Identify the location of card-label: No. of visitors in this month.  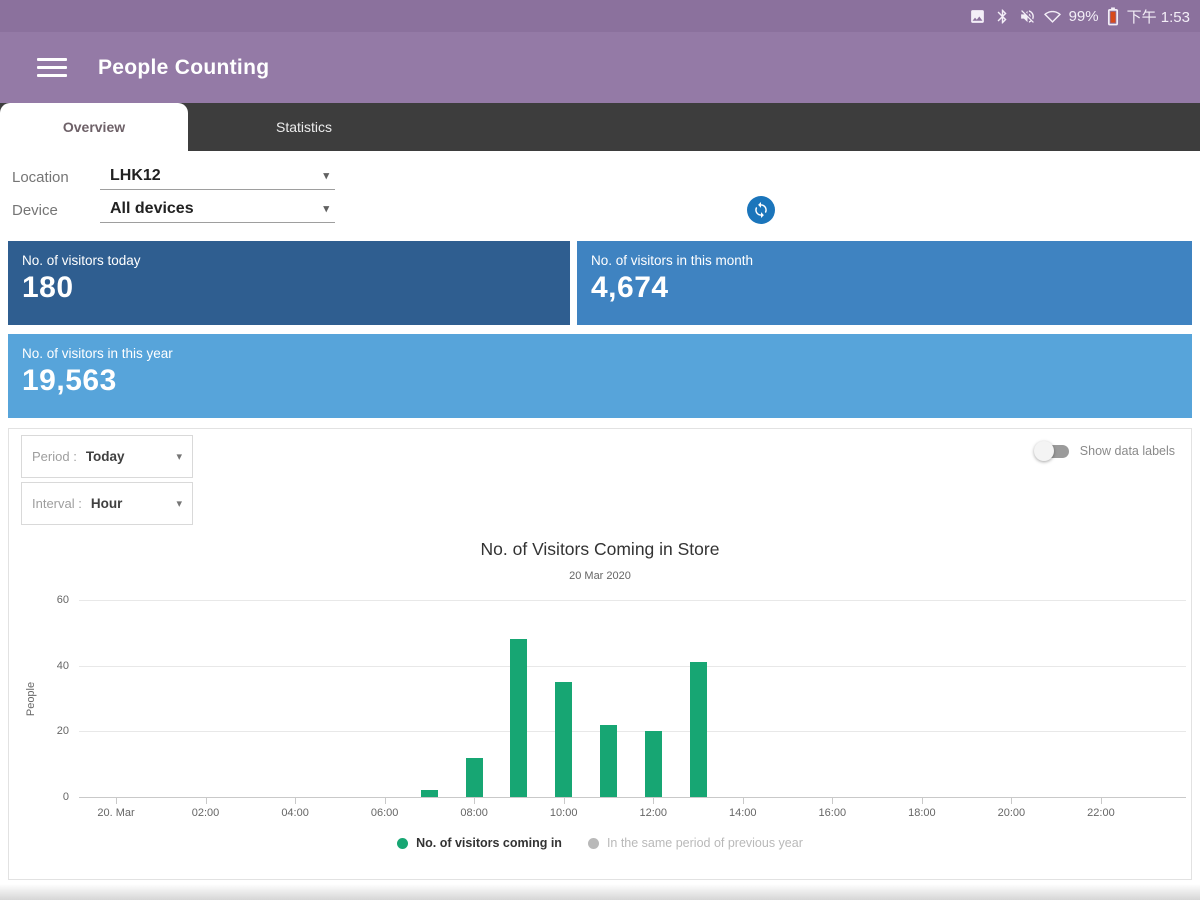
(672, 260).